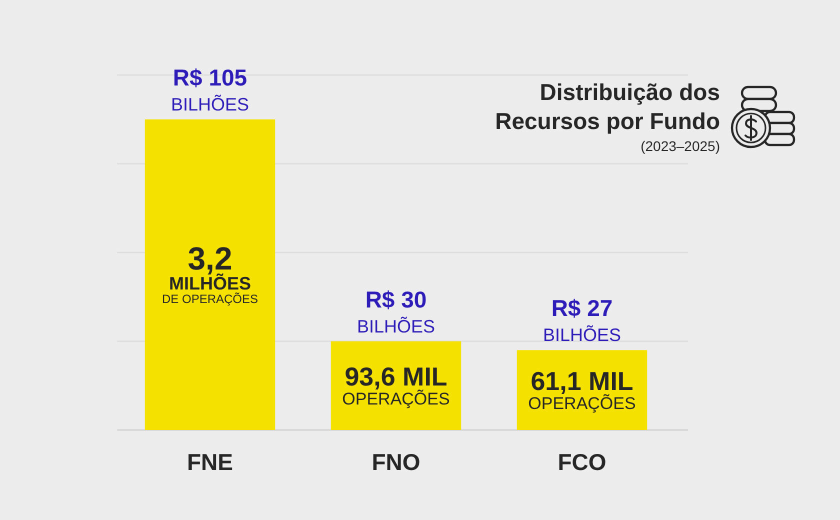  I want to click on annotation: 61,1 MIL OPERAÇÕES, so click(582, 389).